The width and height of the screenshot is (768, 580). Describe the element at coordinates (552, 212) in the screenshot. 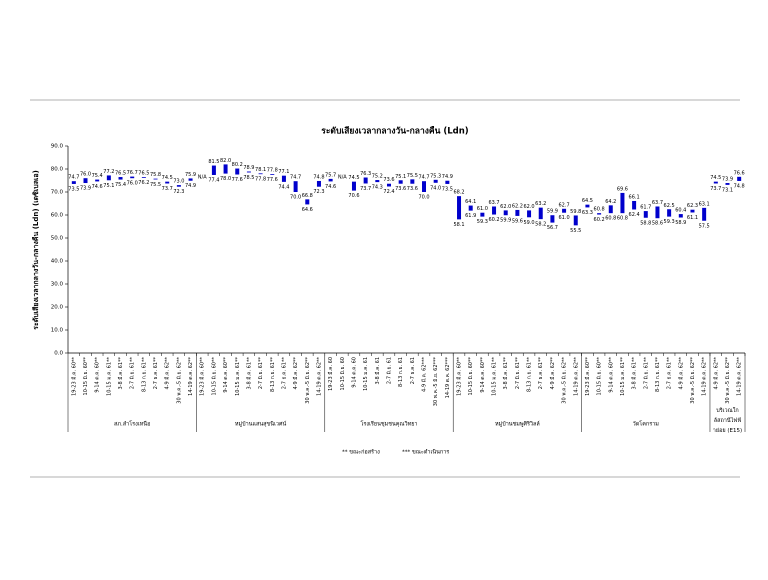

I see `value-label: 59.9` at that location.